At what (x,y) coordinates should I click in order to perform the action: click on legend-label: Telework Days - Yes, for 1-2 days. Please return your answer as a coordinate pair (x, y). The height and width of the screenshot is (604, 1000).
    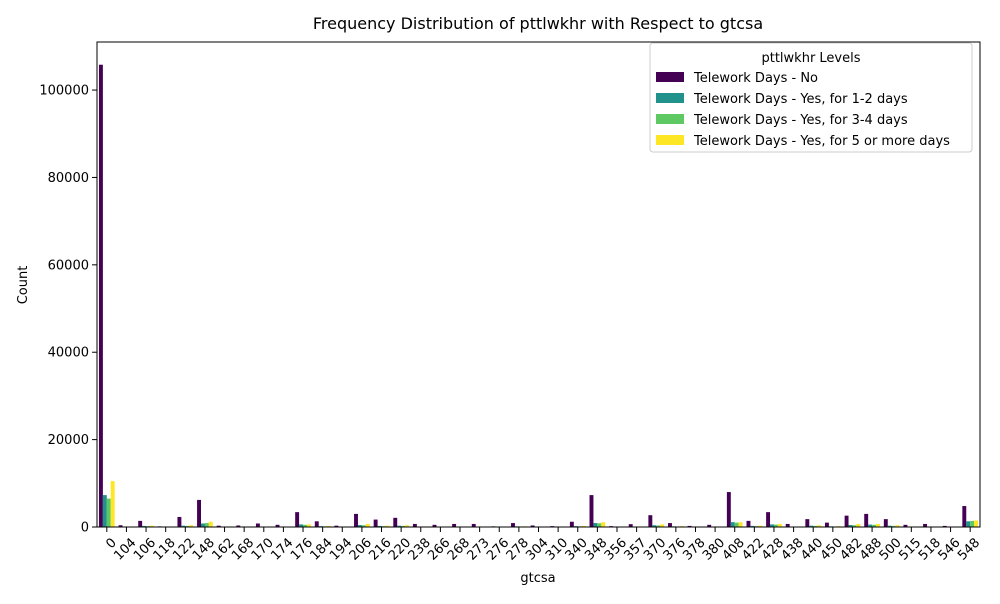
    Looking at the image, I should click on (800, 99).